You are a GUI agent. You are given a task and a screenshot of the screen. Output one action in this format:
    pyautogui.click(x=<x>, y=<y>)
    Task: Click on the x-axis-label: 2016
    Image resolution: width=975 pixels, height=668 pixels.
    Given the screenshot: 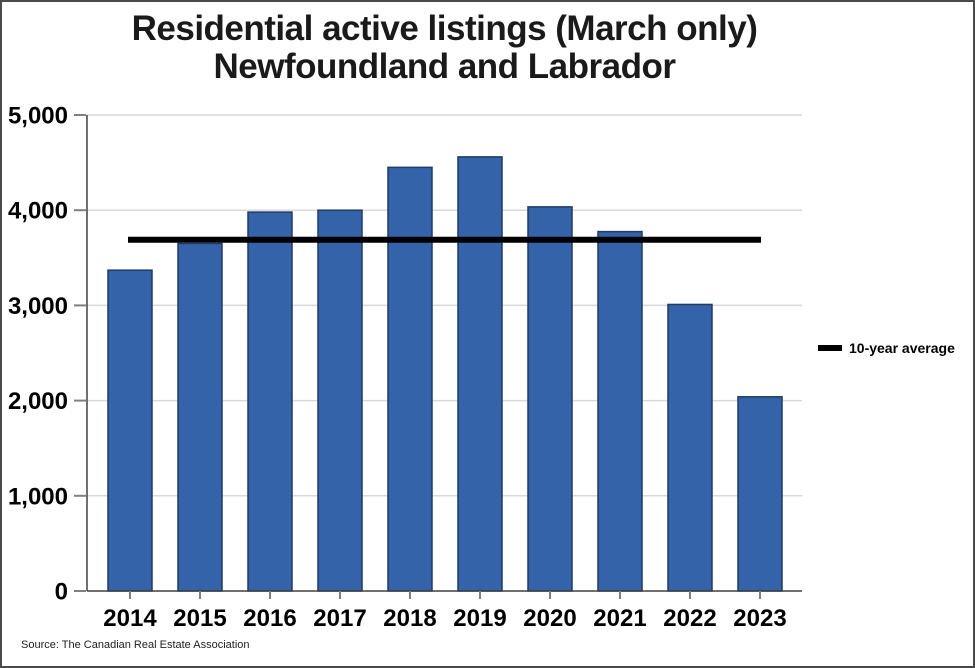 What is the action you would take?
    pyautogui.click(x=269, y=618)
    